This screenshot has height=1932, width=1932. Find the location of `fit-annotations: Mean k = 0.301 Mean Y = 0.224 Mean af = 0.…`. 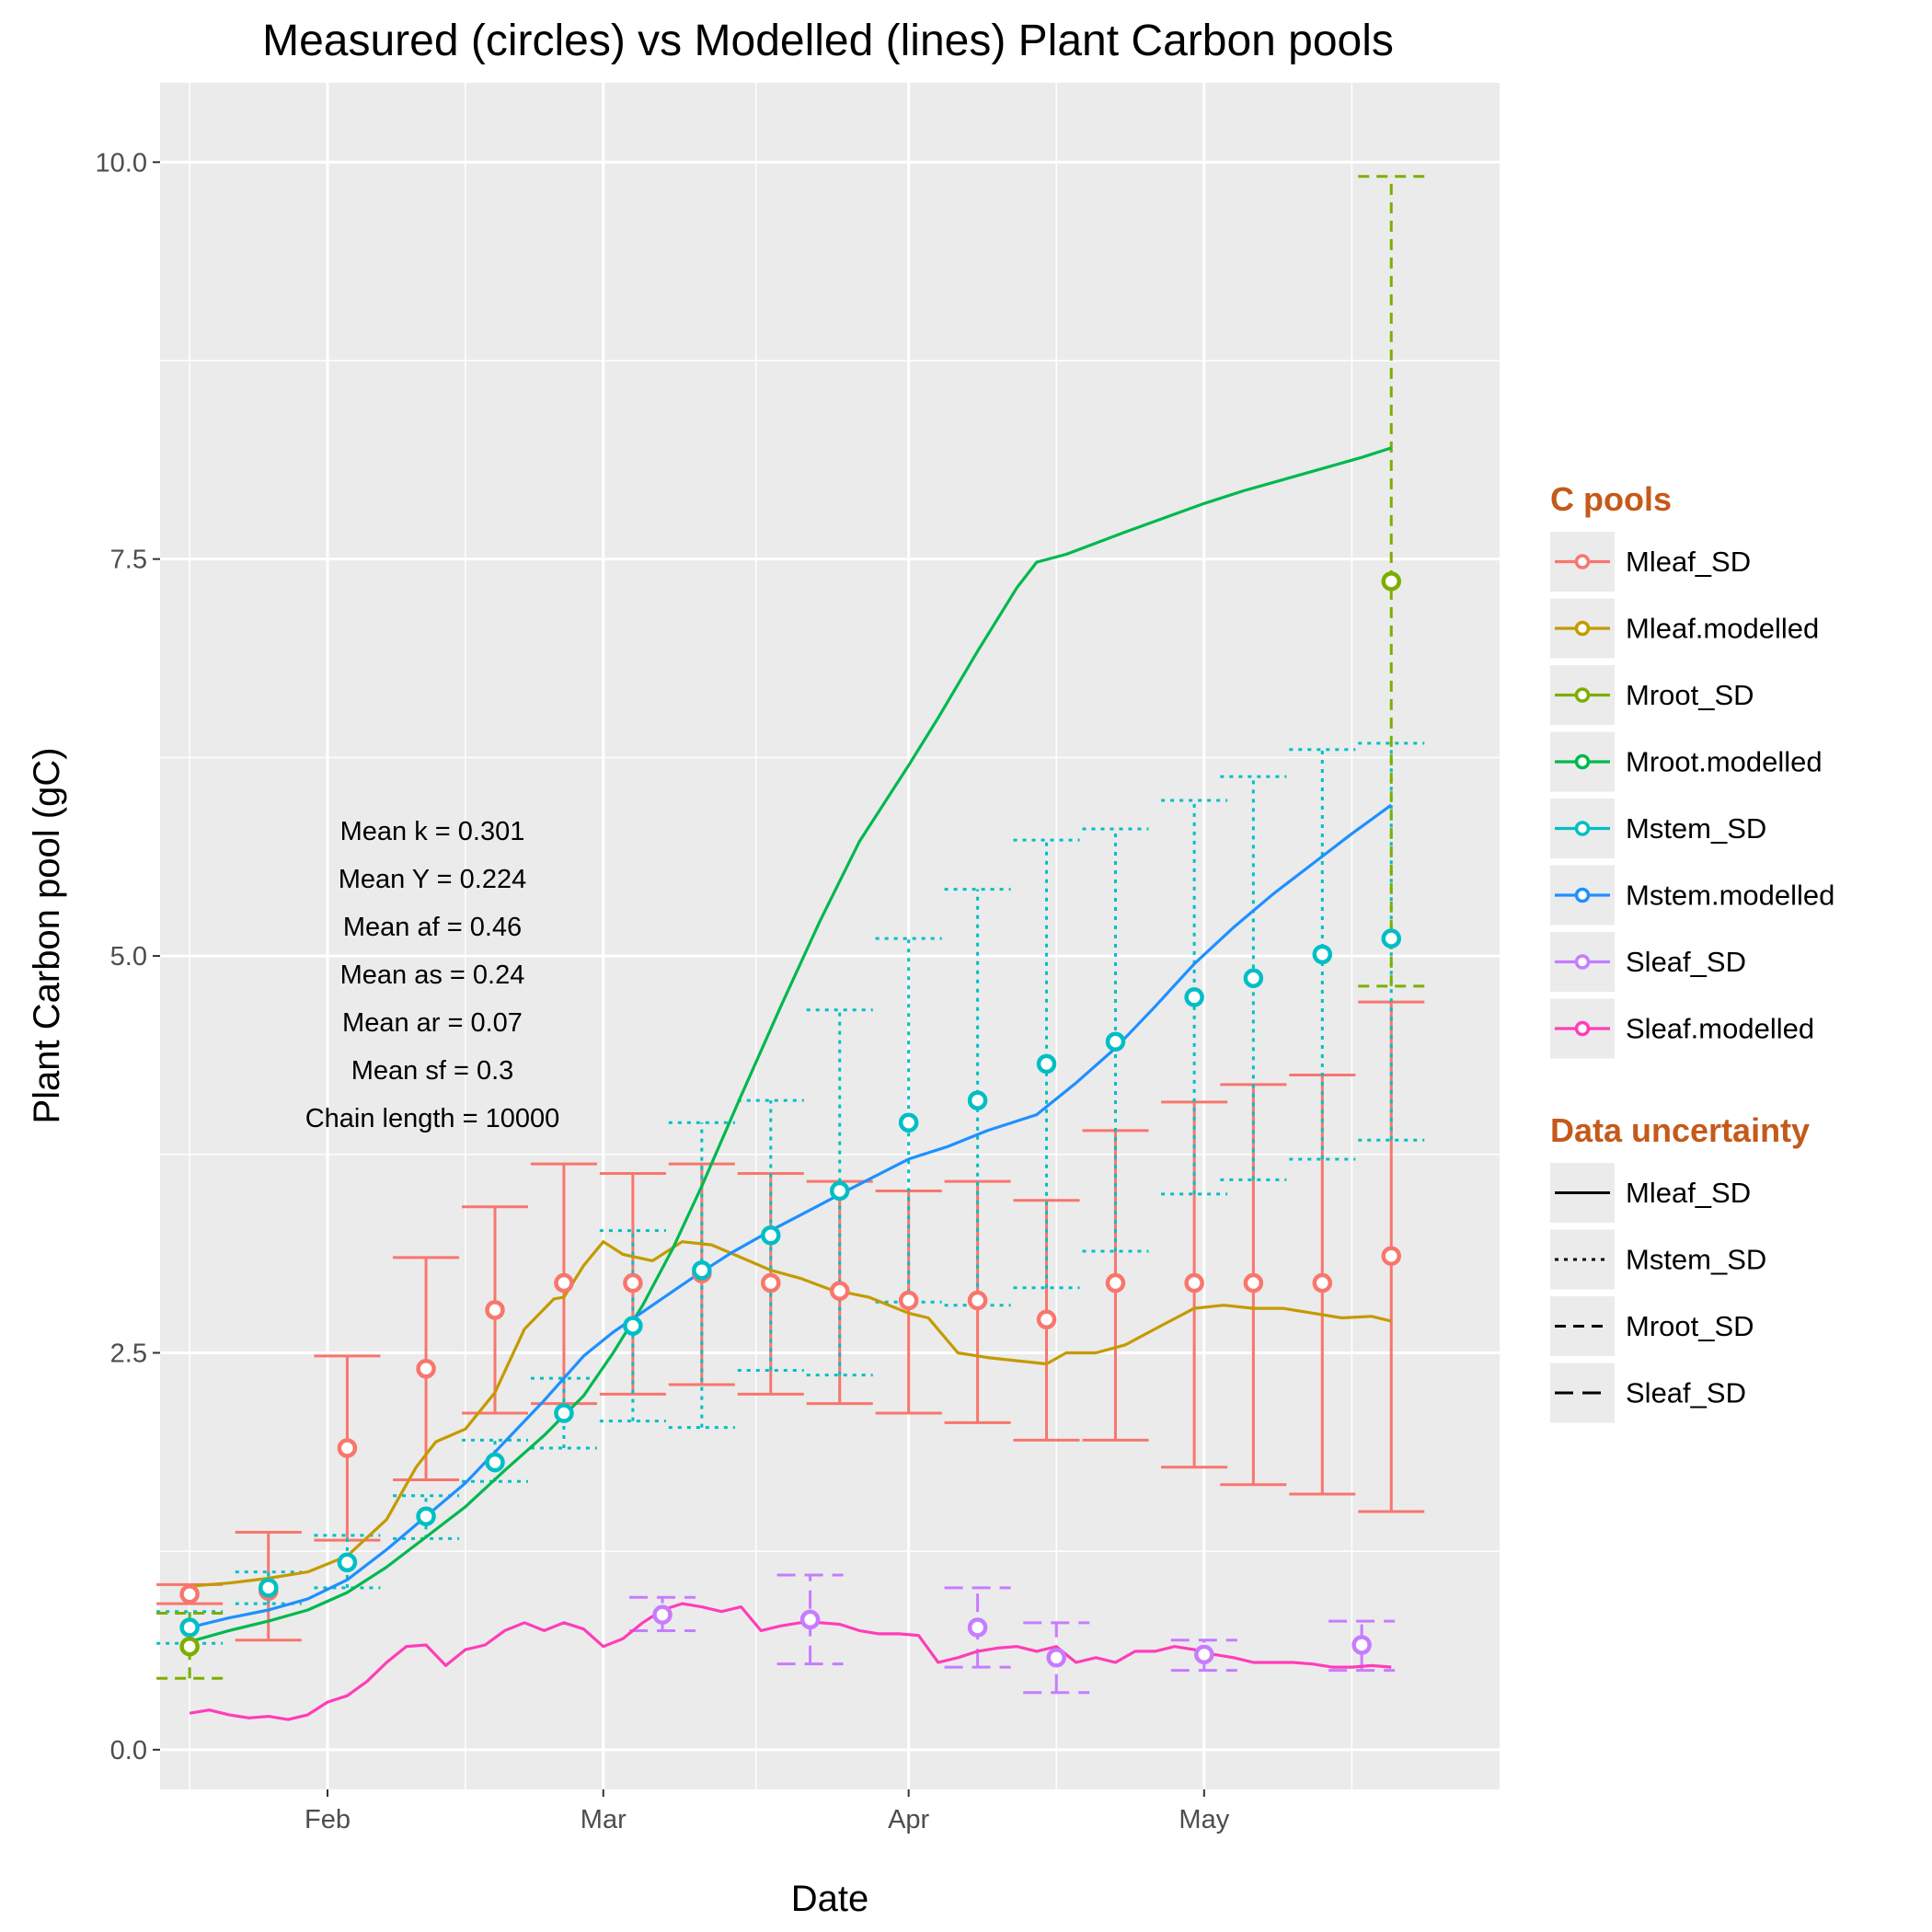

fit-annotations: Mean k = 0.301 Mean Y = 0.224 Mean af = 0.… is located at coordinates (432, 975).